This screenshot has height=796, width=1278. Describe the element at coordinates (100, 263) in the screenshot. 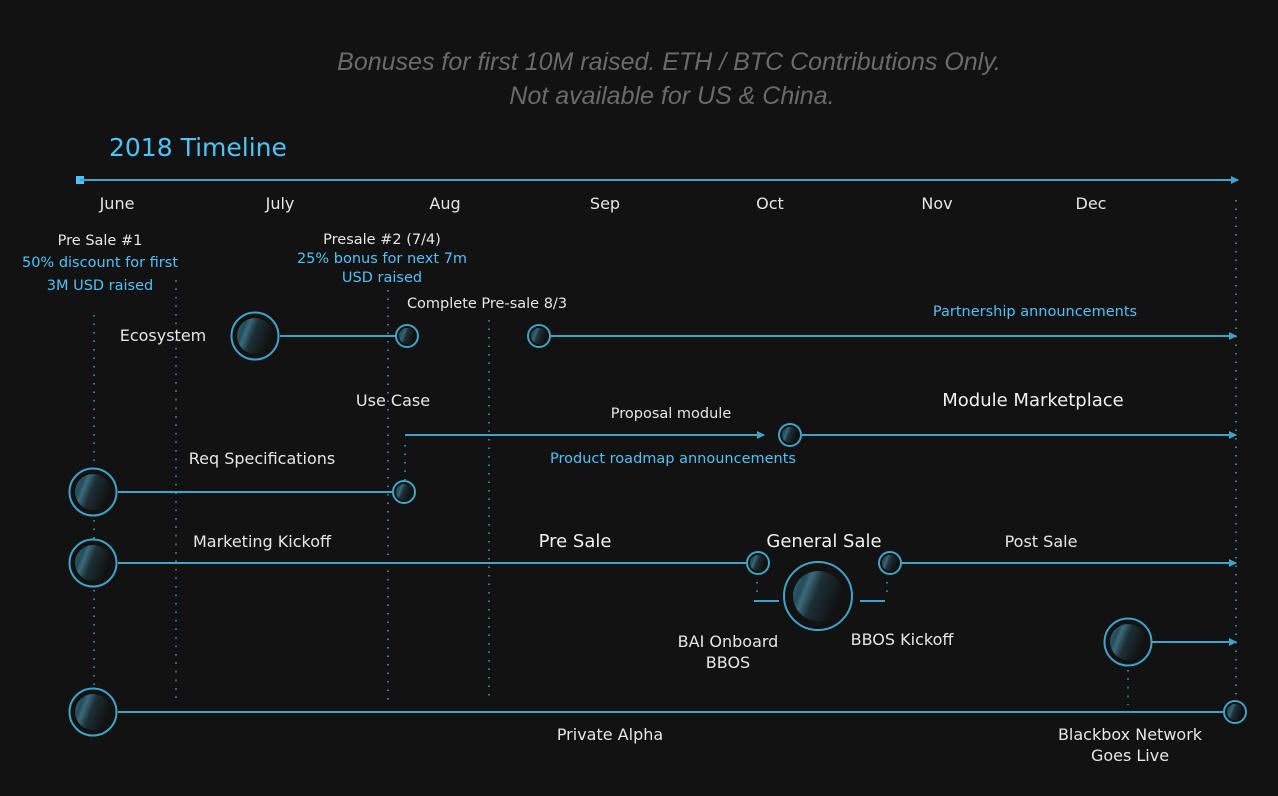

I see `presale1-line1: 50% discount for first` at that location.